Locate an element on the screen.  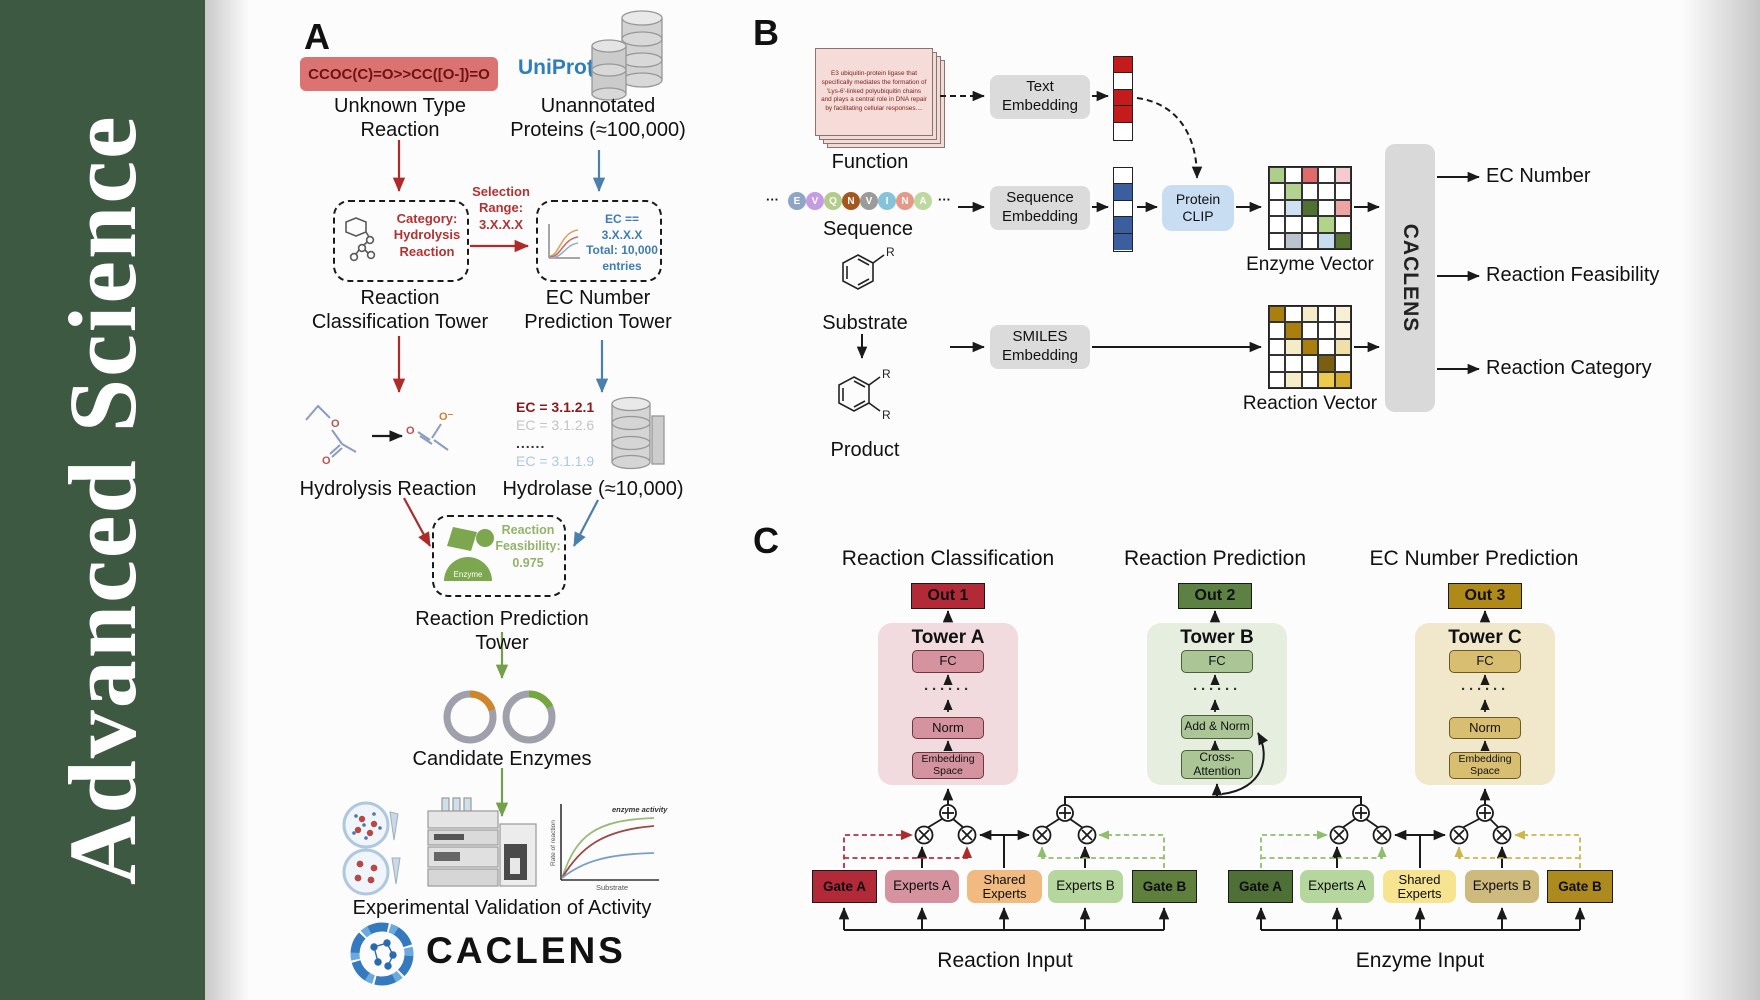
tower-a-embedding-space: Embedding Space is located at coordinates (948, 765).